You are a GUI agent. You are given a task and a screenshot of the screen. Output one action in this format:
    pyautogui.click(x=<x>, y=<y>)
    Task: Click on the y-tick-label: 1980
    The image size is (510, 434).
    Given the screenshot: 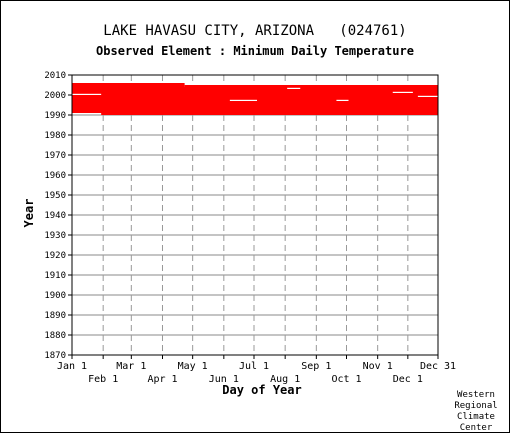 What is the action you would take?
    pyautogui.click(x=55, y=136)
    